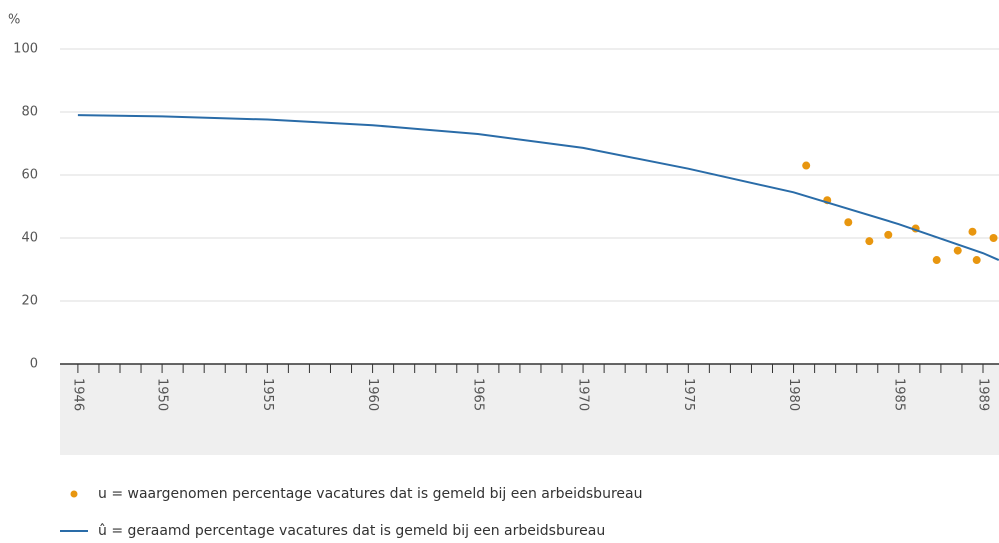 Image resolution: width=999 pixels, height=543 pixels. I want to click on x-tick-label: 1946, so click(77, 394).